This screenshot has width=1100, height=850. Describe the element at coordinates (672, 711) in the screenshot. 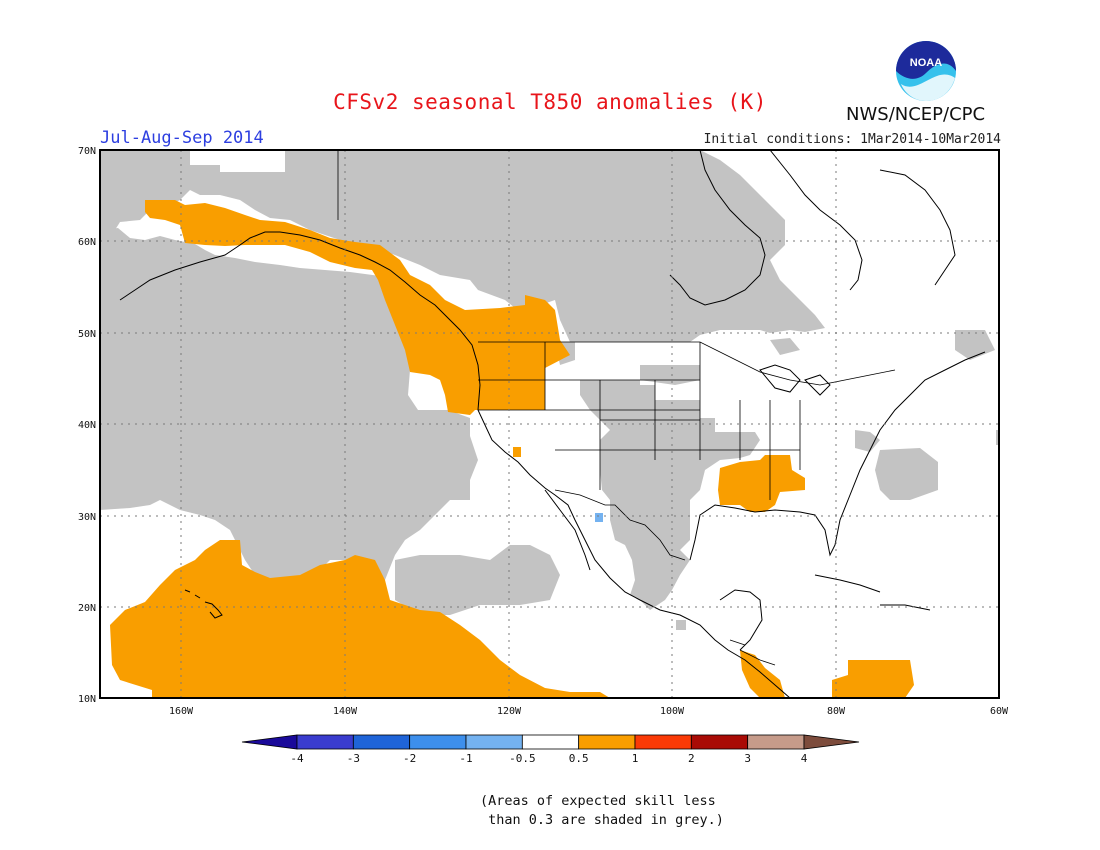

I see `lon-label: 100W` at that location.